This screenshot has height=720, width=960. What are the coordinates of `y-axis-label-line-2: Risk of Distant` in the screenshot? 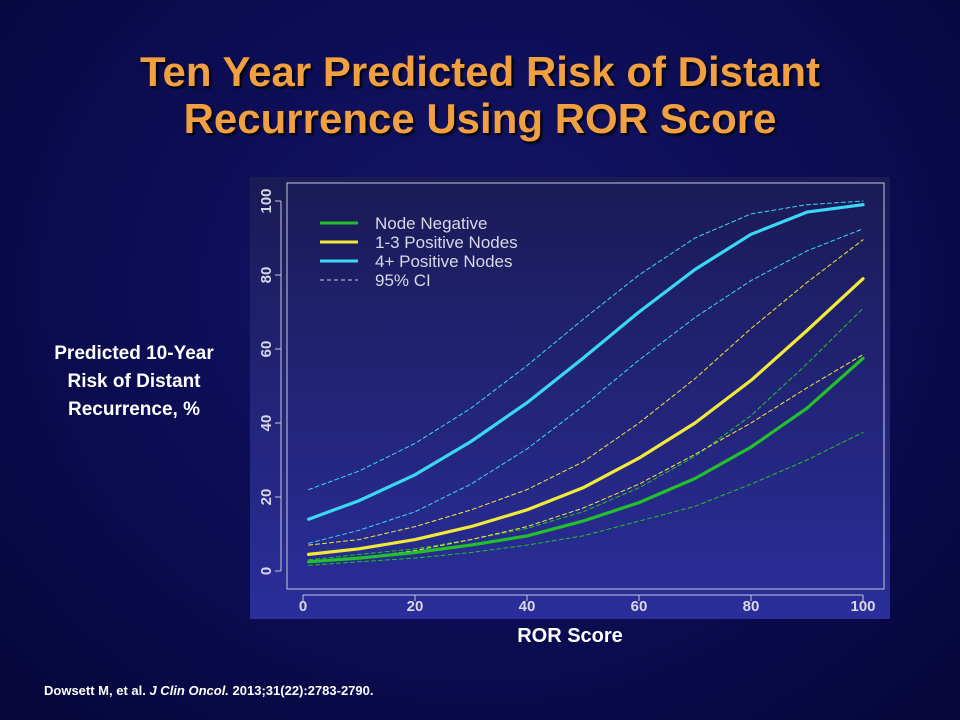 It's located at (134, 381).